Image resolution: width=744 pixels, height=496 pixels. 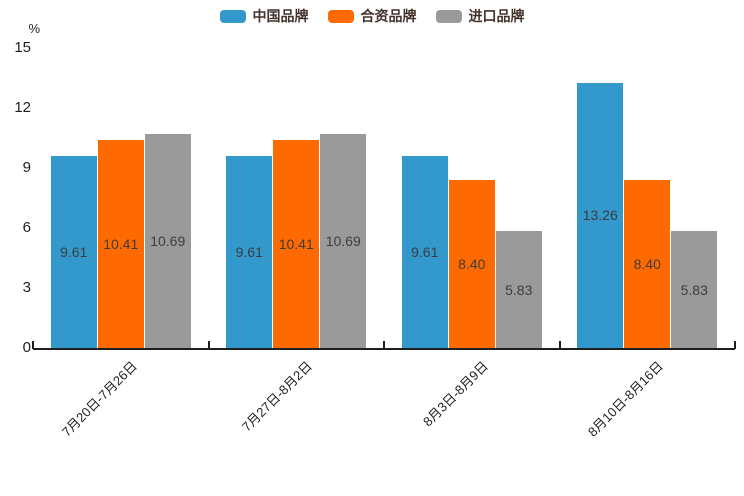 What do you see at coordinates (496, 16) in the screenshot?
I see `legend-label: 进口品牌` at bounding box center [496, 16].